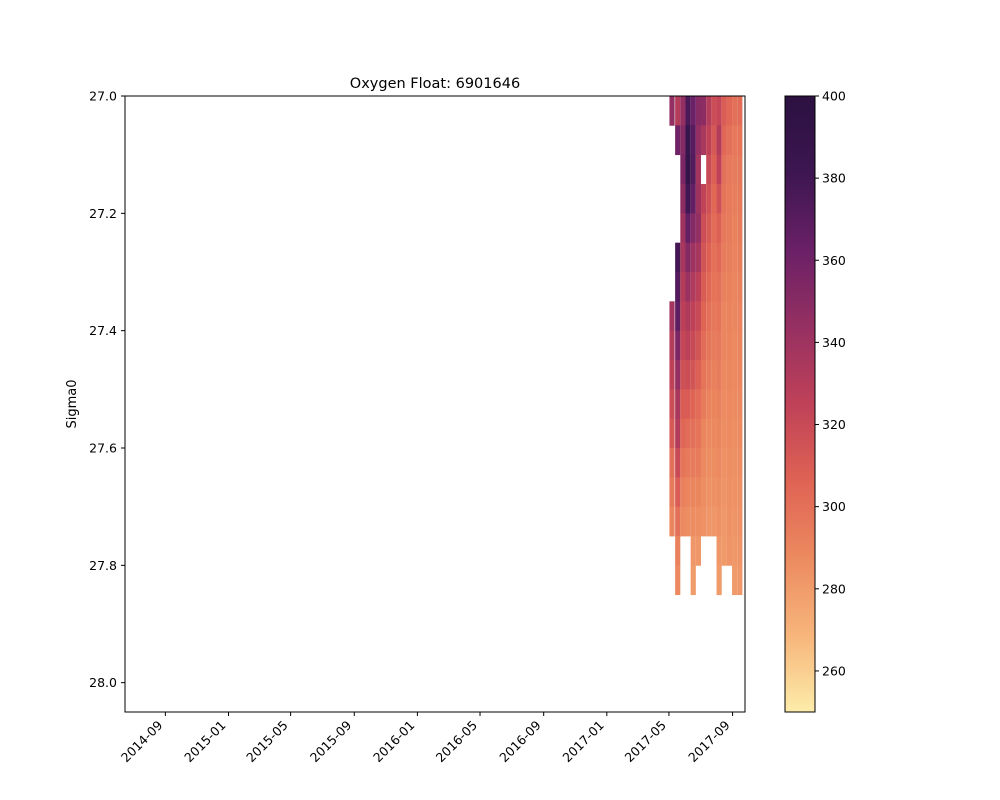  I want to click on y-tick-label: 27.6, so click(103, 448).